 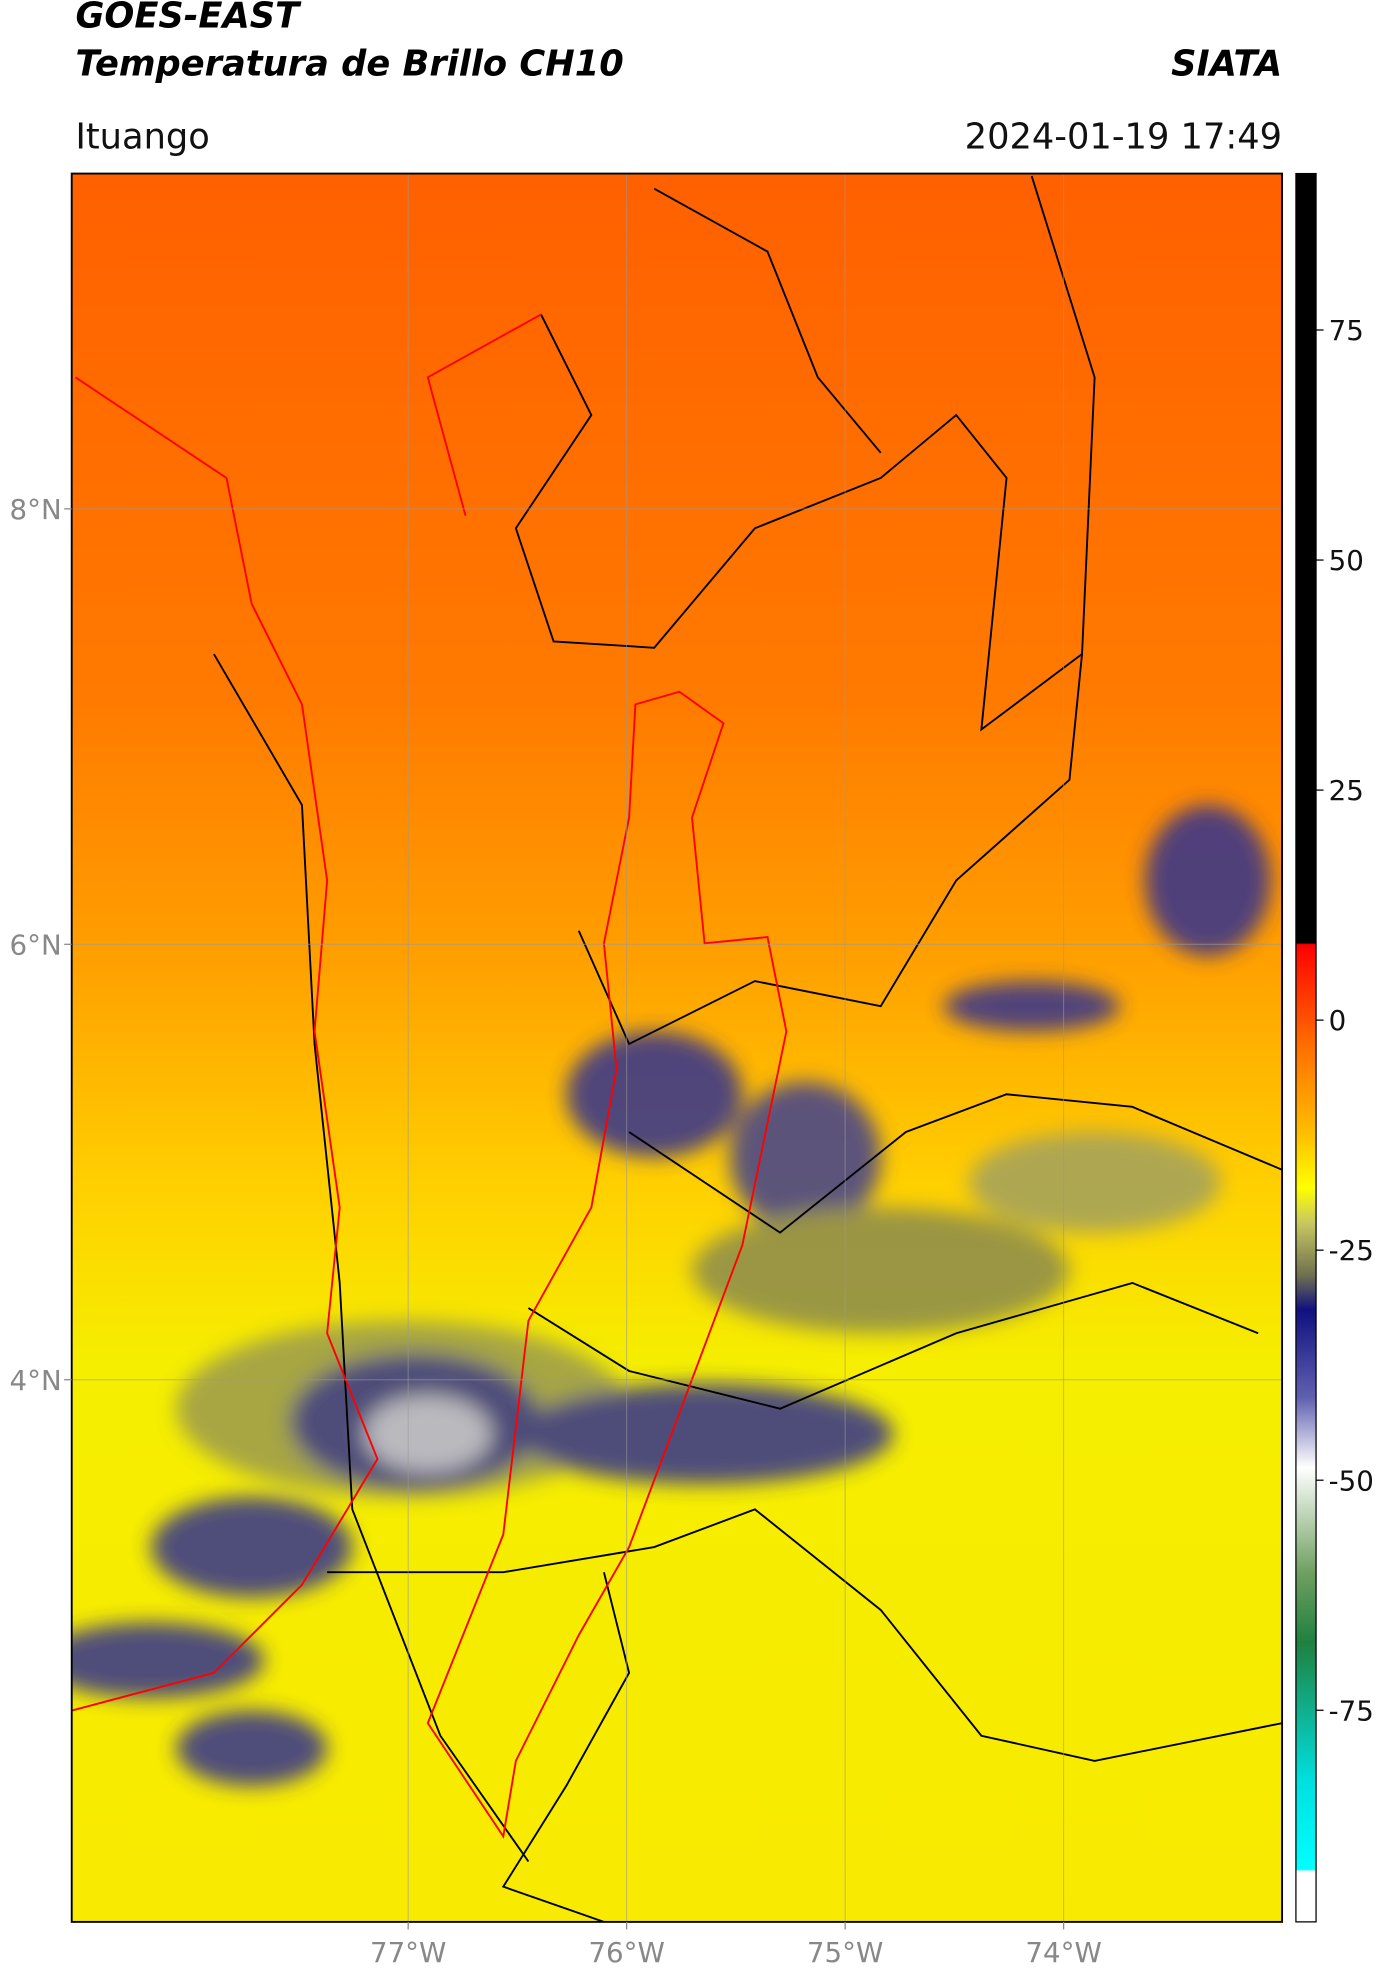 I want to click on colorbar-tick-label: -50, so click(x=1351, y=1480).